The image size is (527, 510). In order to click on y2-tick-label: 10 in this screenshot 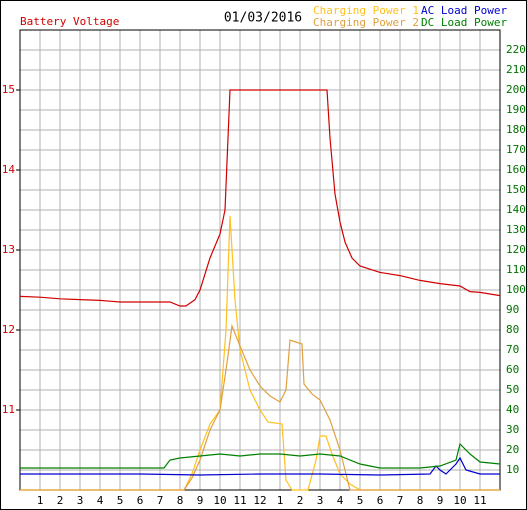, I will do `click(512, 469)`.